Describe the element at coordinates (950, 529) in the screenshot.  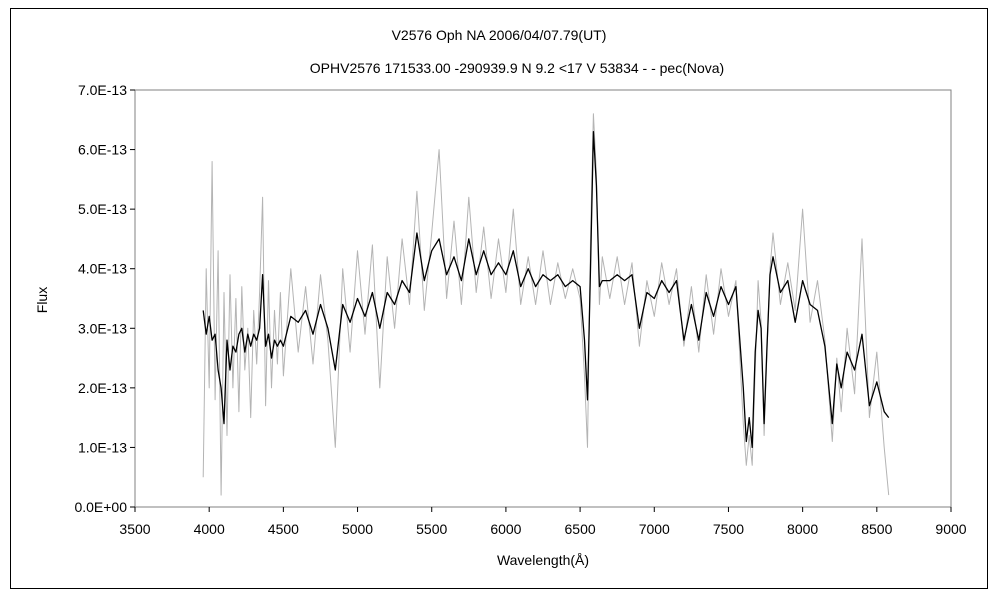
I see `x-tick-label: 9000` at that location.